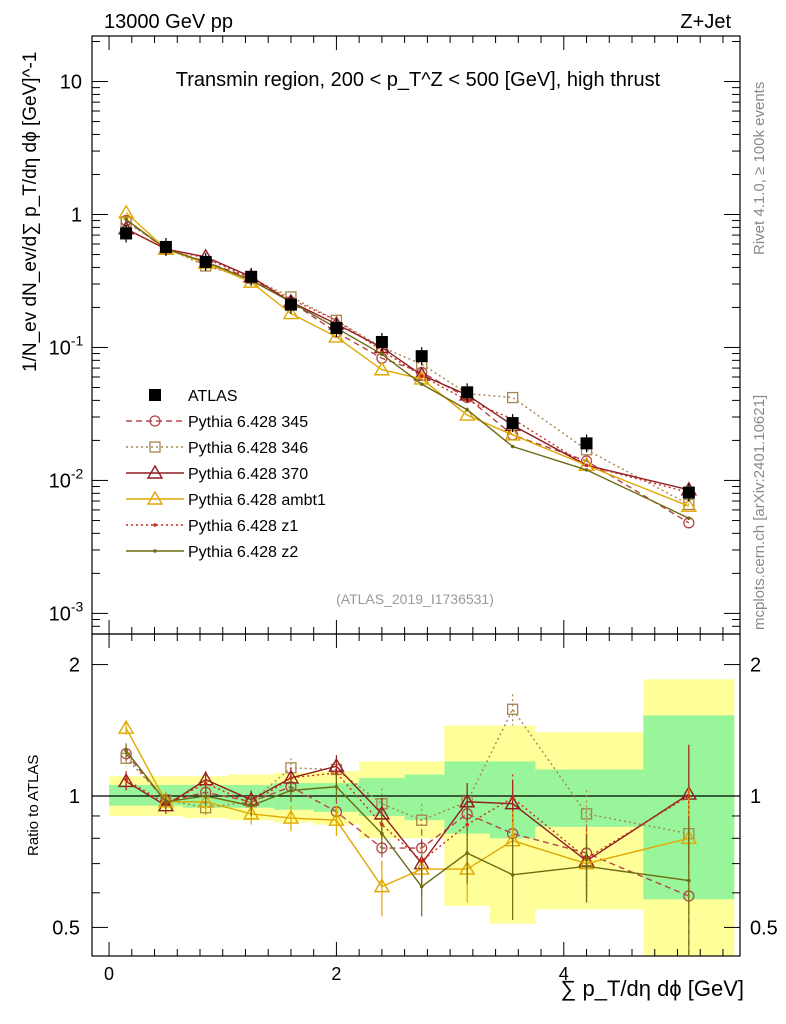 The image size is (786, 1024). I want to click on y-tick-label-ratio-right: 2, so click(755, 666).